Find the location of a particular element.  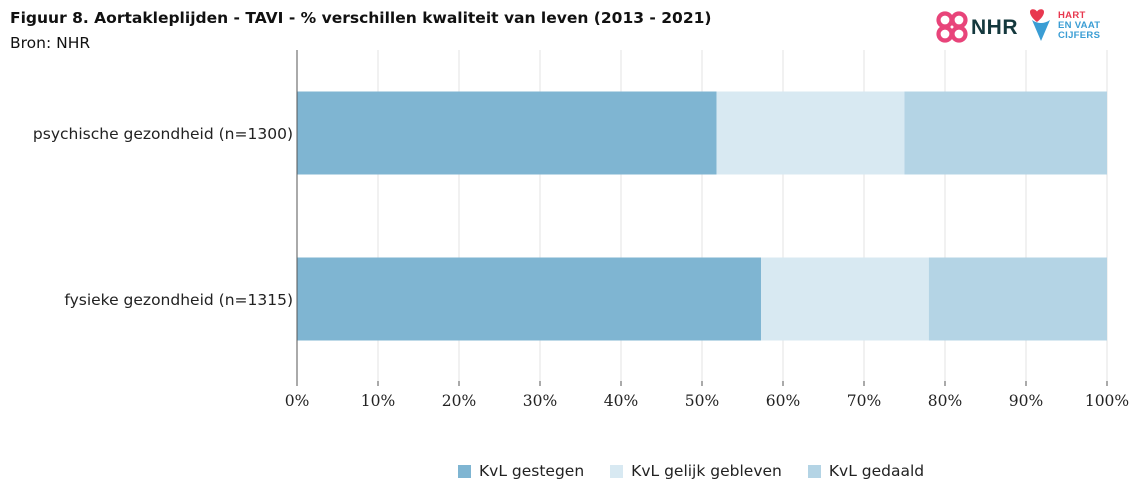

bar-1-gestegen is located at coordinates (529, 299).